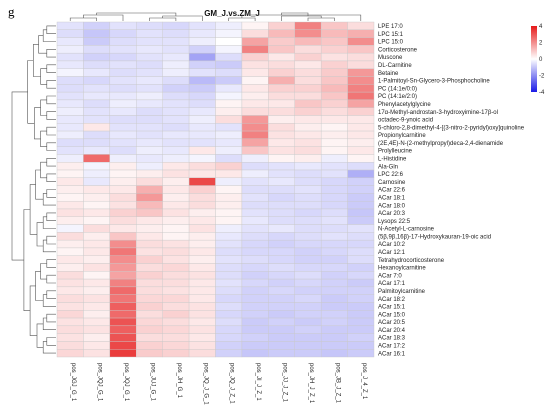 This screenshot has height=417, width=550. I want to click on row-label: LPE 17:0, so click(390, 27).